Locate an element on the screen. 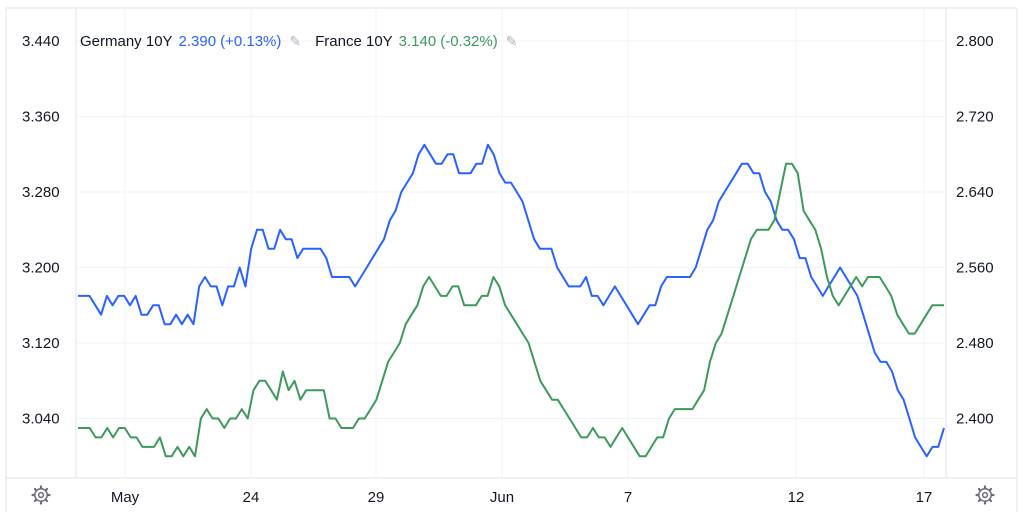 This screenshot has height=512, width=1024. left-tick-label: 3.120 is located at coordinates (41, 343).